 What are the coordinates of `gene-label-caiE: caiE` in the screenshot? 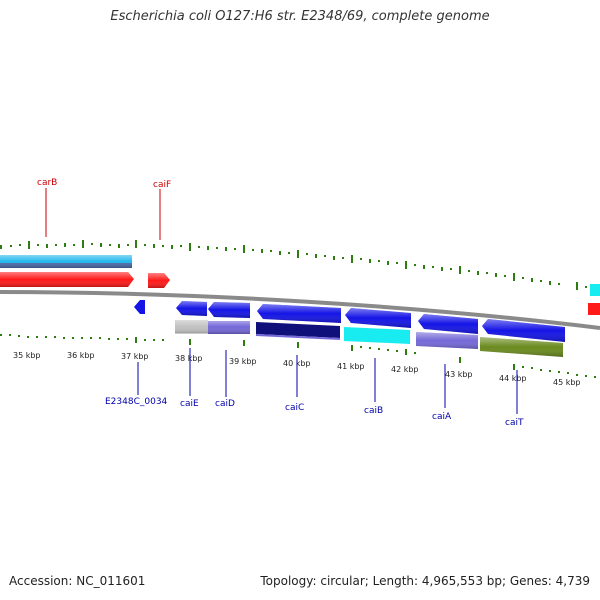 It's located at (189, 404).